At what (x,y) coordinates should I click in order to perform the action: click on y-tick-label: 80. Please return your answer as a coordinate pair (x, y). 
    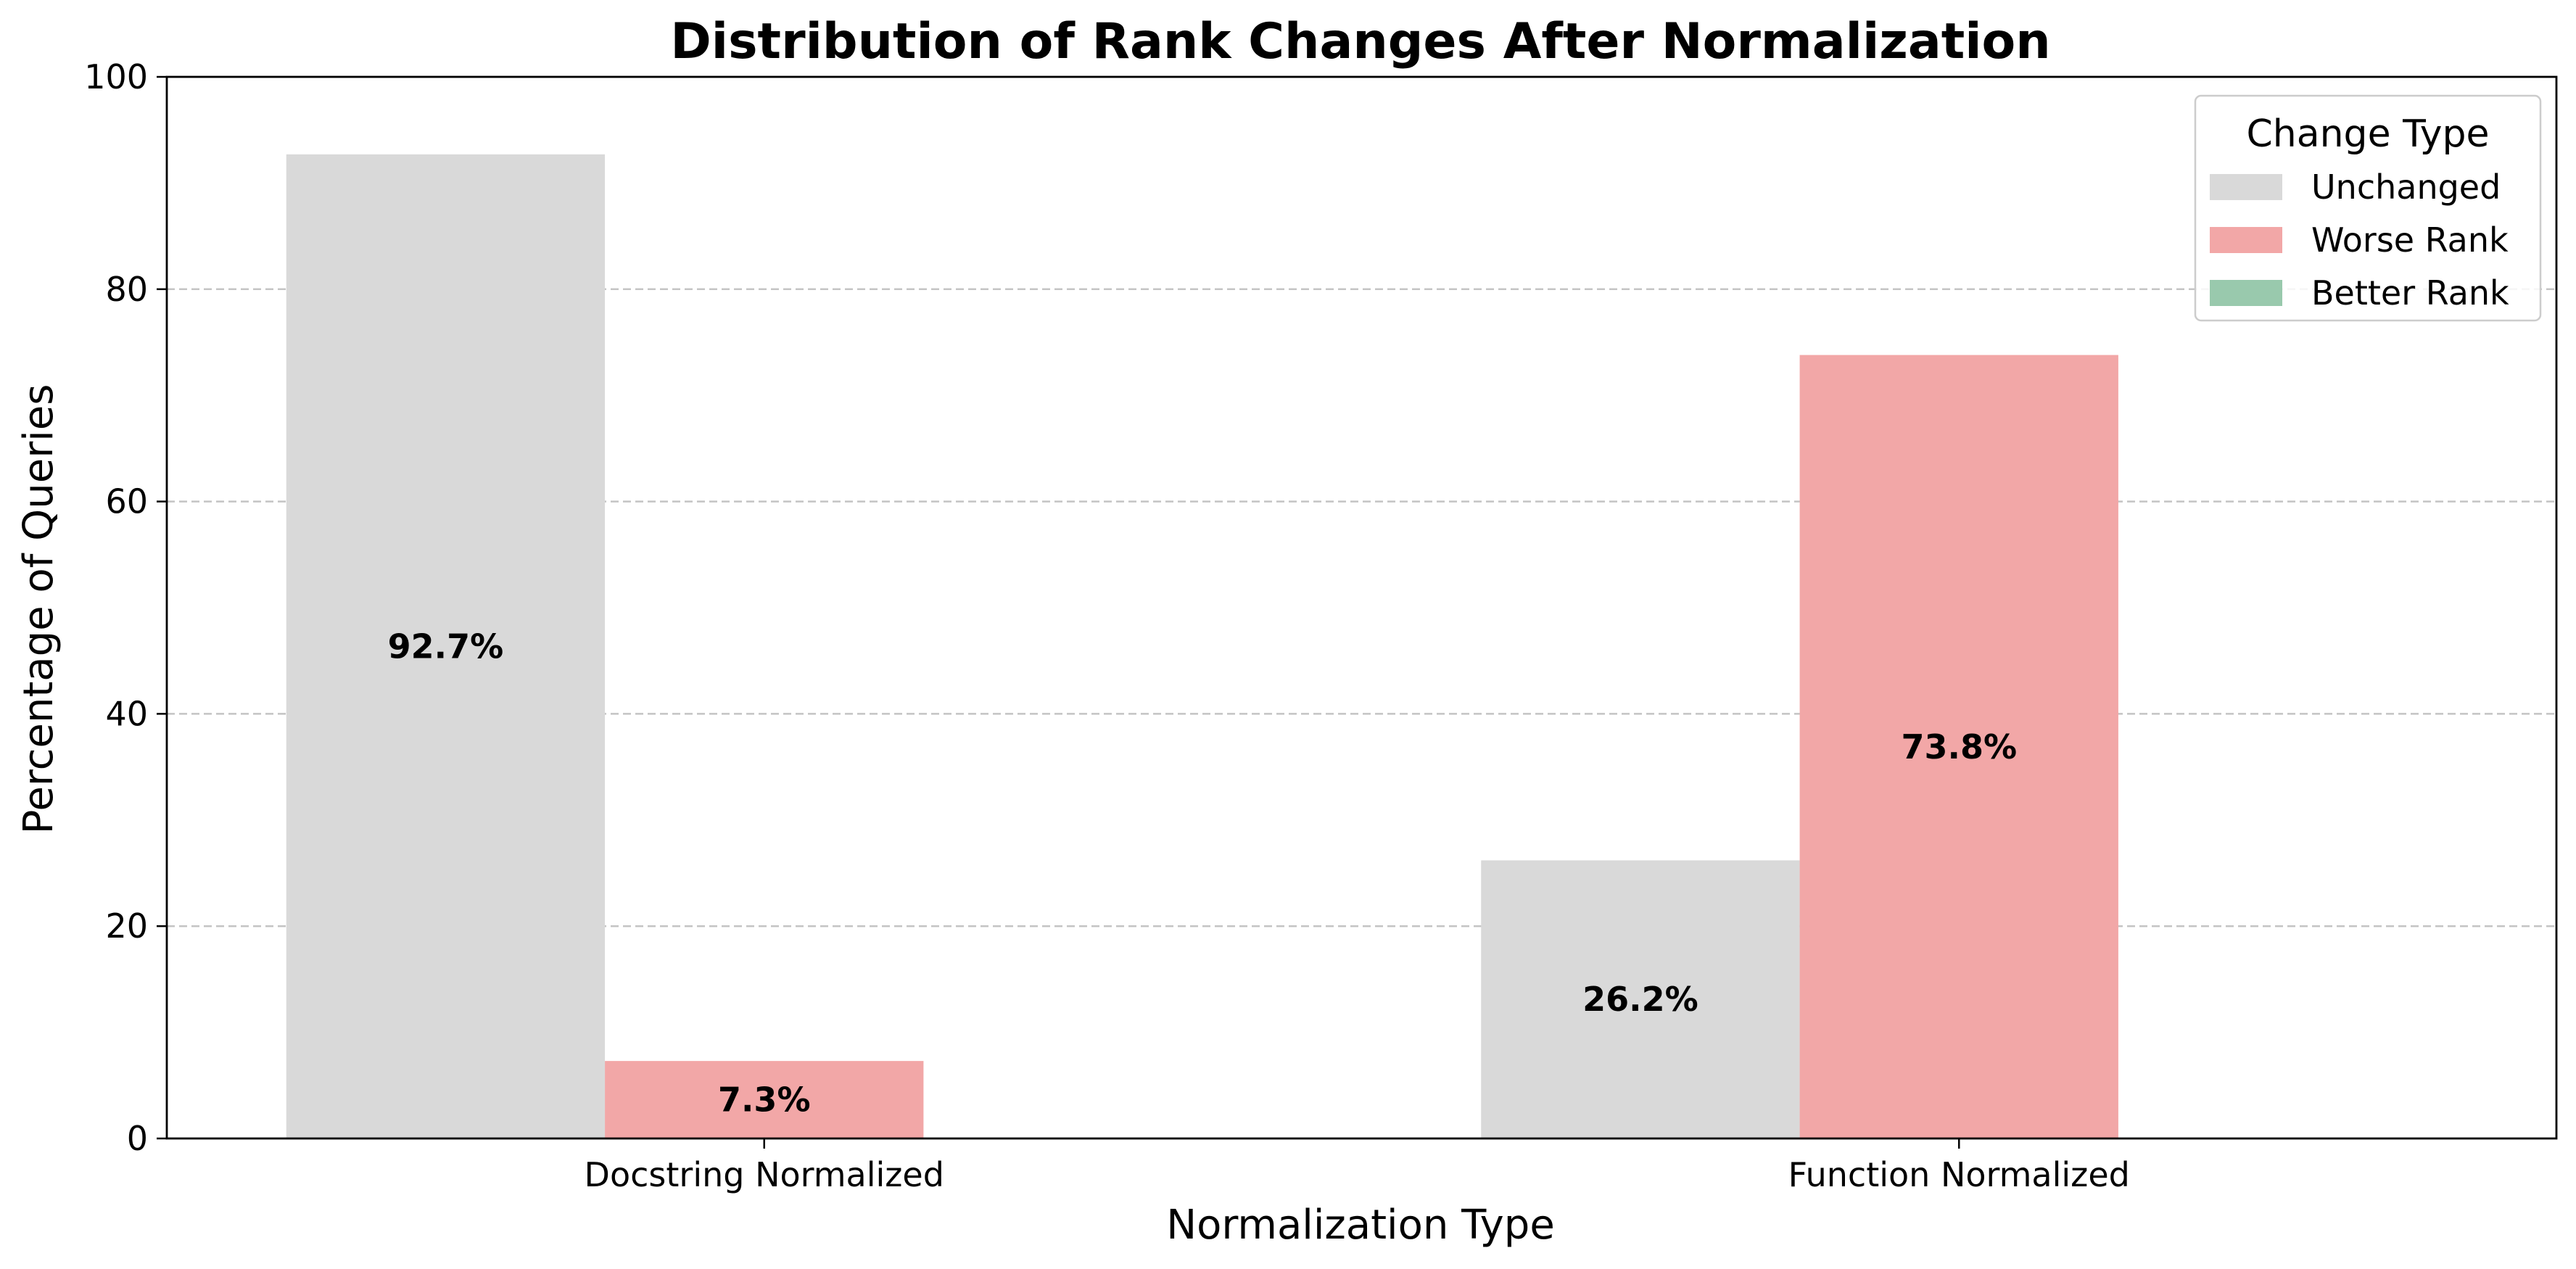
    Looking at the image, I should click on (126, 289).